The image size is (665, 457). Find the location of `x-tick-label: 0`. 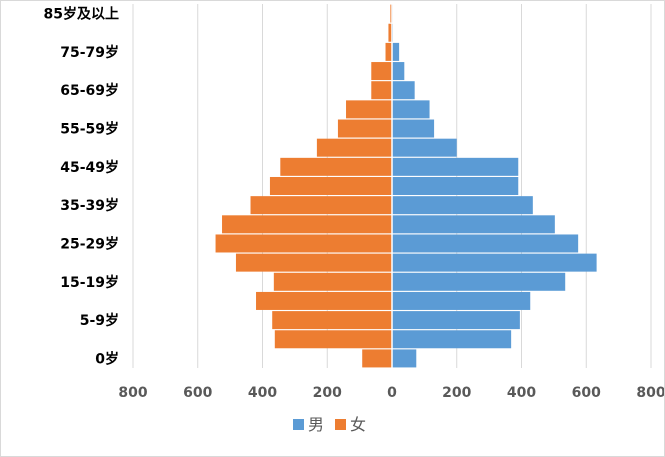

x-tick-label: 0 is located at coordinates (392, 393).